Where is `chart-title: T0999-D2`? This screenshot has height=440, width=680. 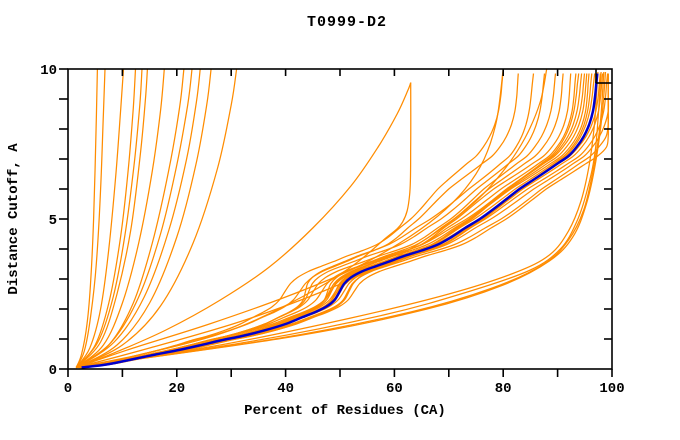 chart-title: T0999-D2 is located at coordinates (347, 22).